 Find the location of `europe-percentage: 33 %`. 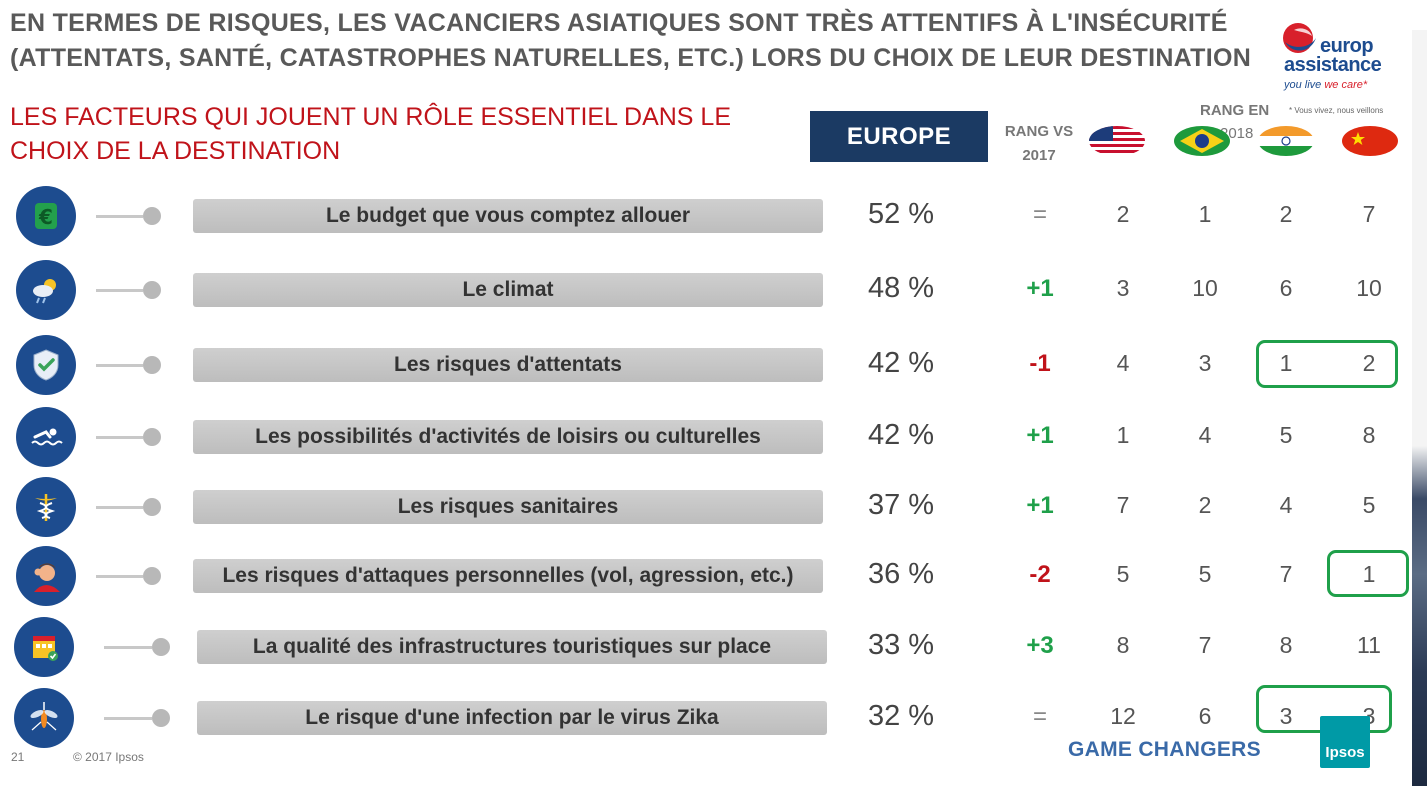

europe-percentage: 33 % is located at coordinates (901, 645).